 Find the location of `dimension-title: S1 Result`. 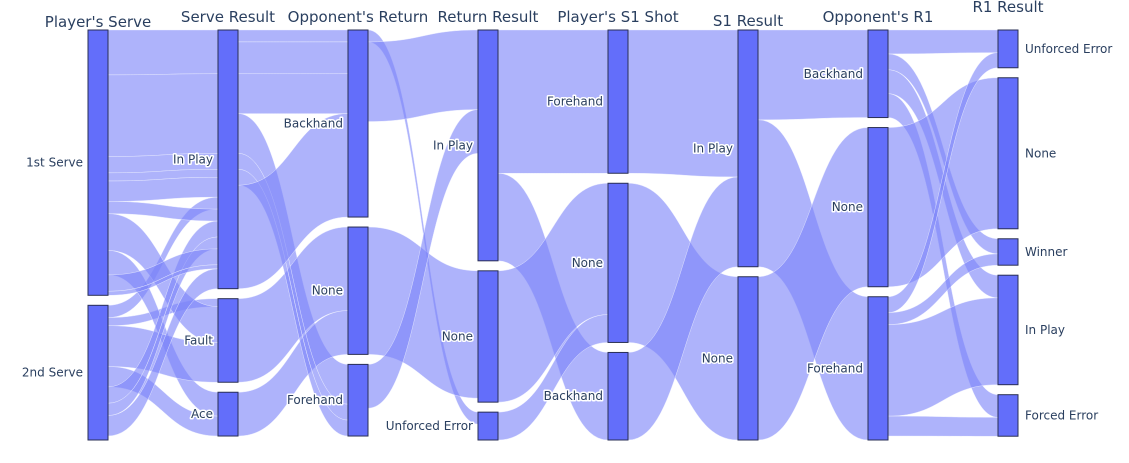

dimension-title: S1 Result is located at coordinates (748, 21).